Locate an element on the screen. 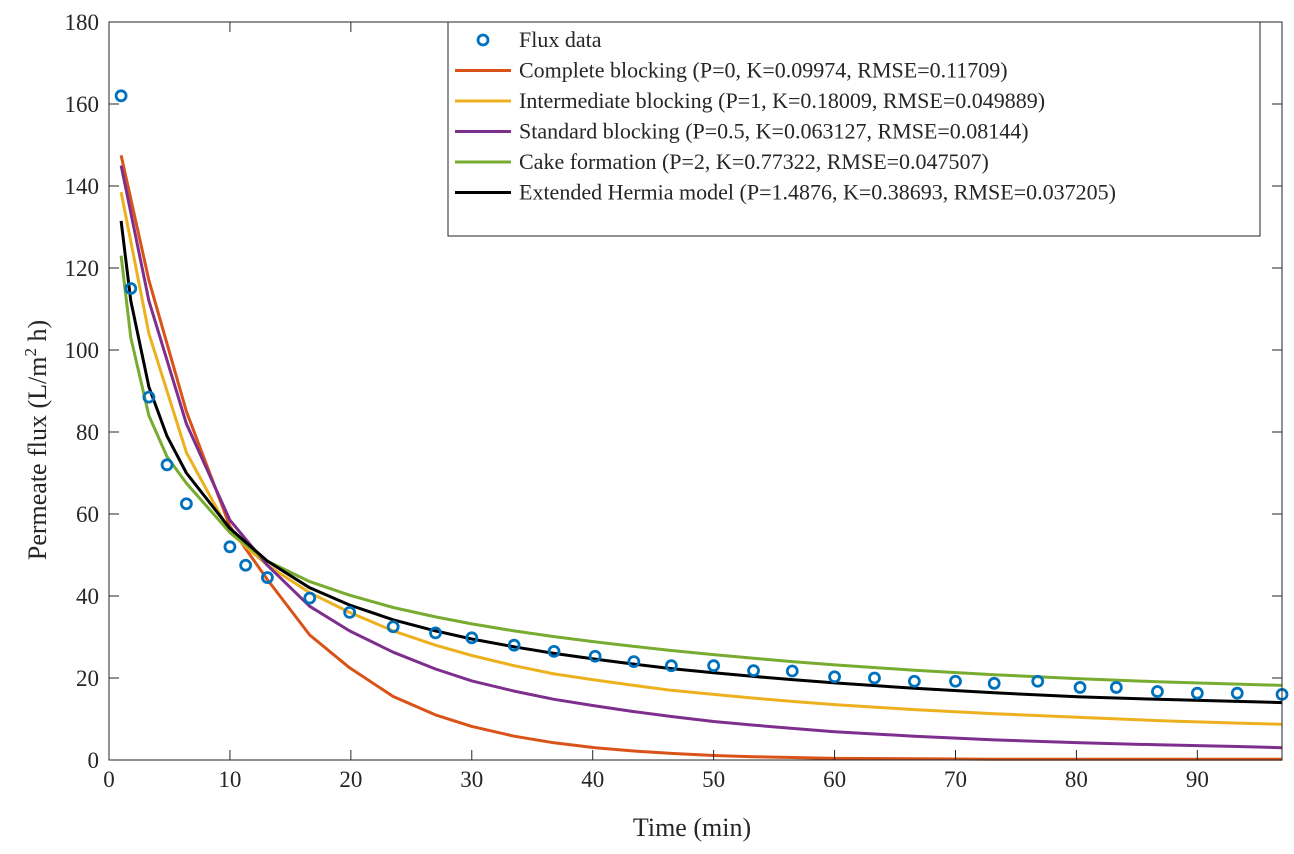 The image size is (1294, 854). y-tick-label: 0 is located at coordinates (94, 760).